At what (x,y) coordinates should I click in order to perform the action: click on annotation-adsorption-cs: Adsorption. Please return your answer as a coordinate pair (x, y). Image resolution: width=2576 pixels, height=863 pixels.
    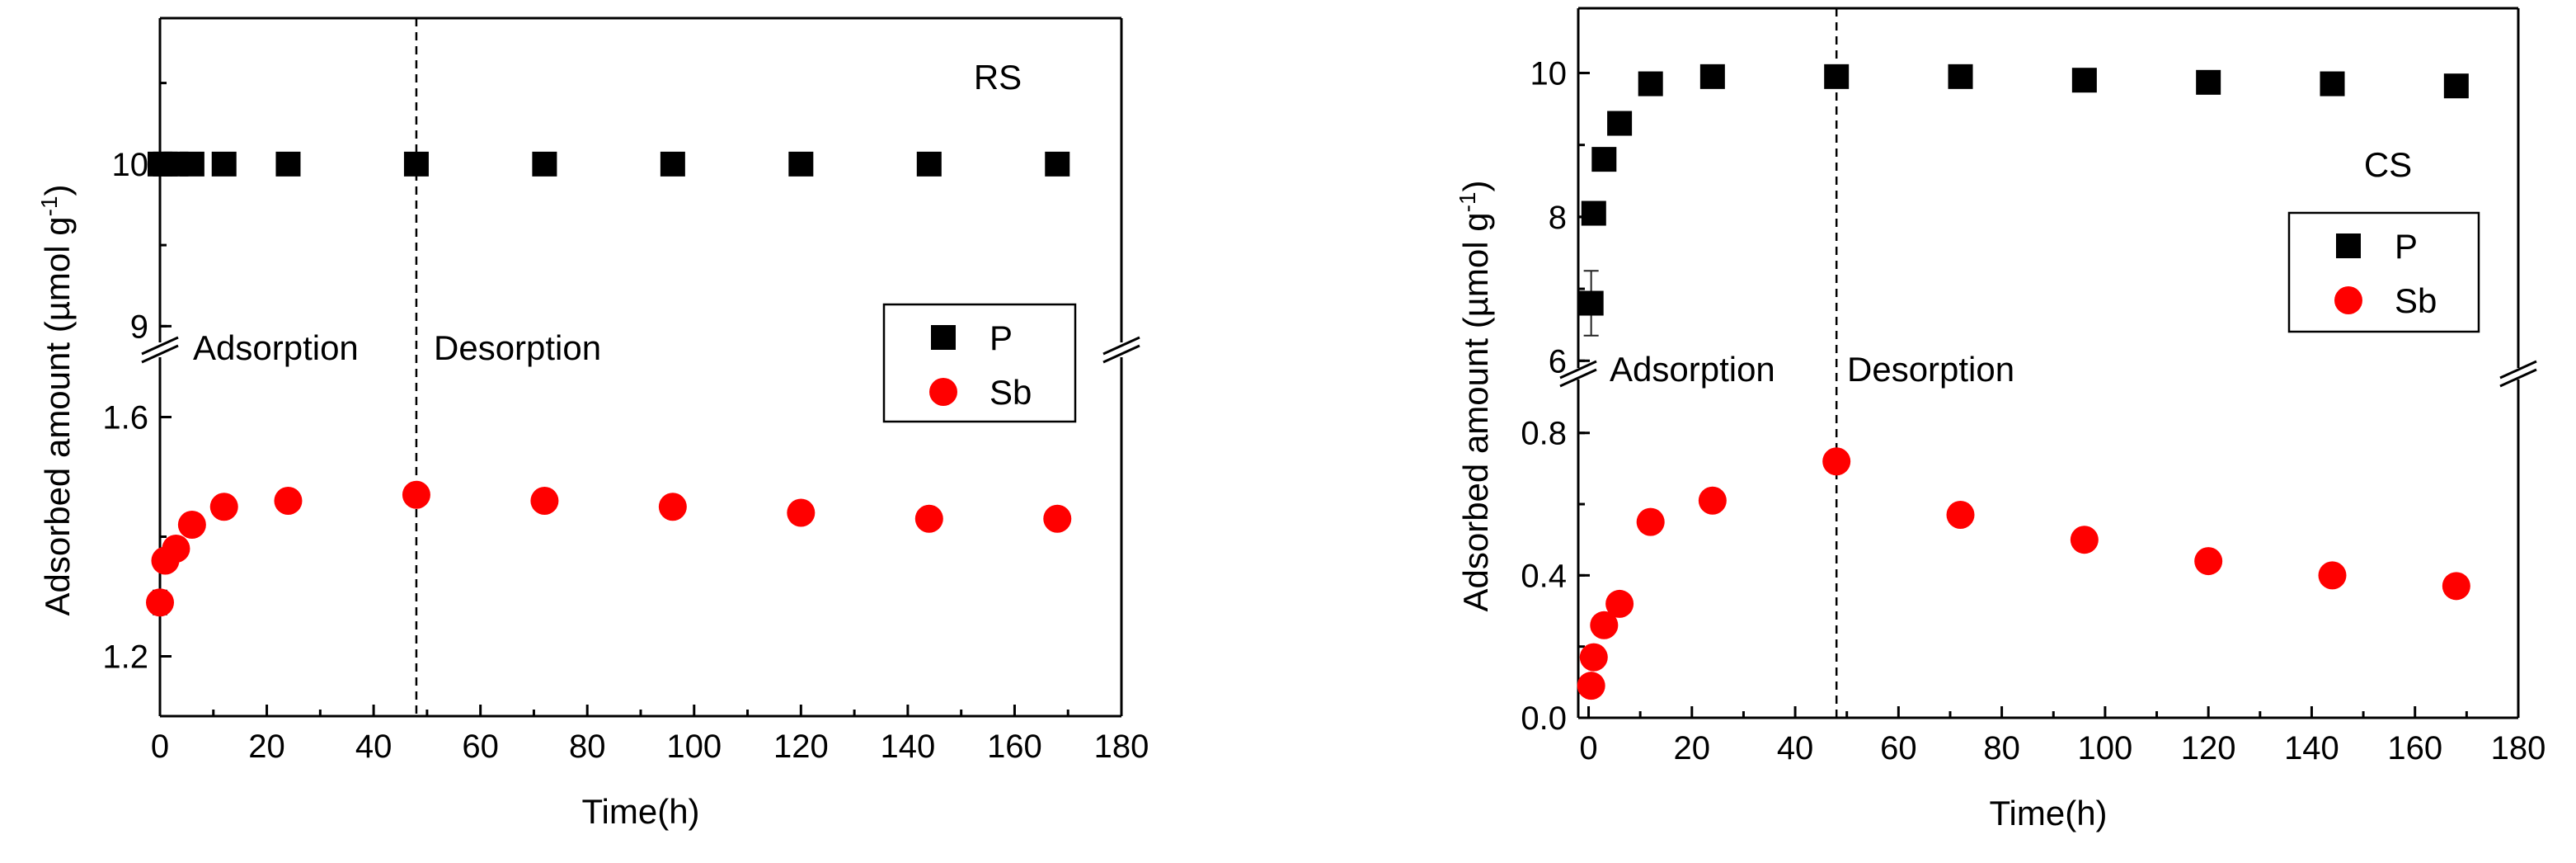
    Looking at the image, I should click on (1692, 369).